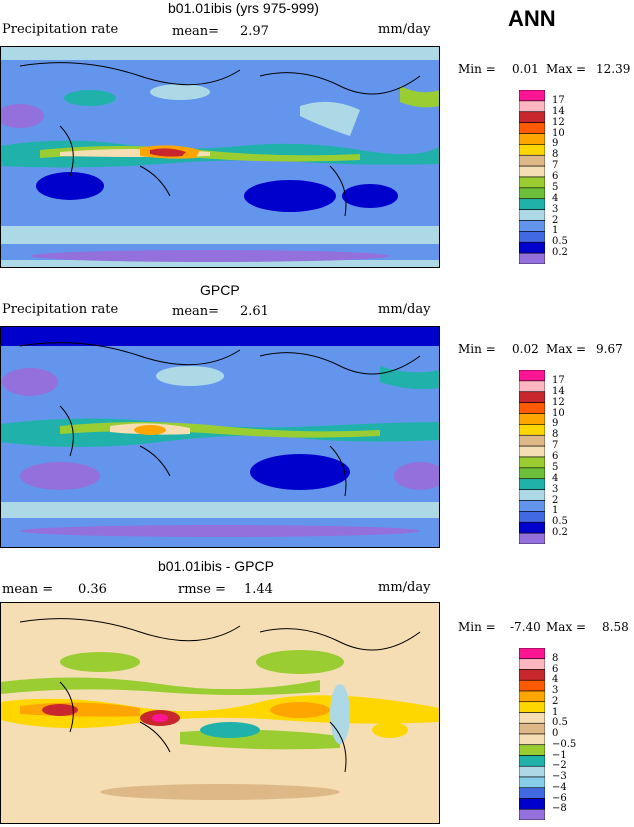  Describe the element at coordinates (564, 744) in the screenshot. I see `colorbar-tick-label: −0.5` at that location.